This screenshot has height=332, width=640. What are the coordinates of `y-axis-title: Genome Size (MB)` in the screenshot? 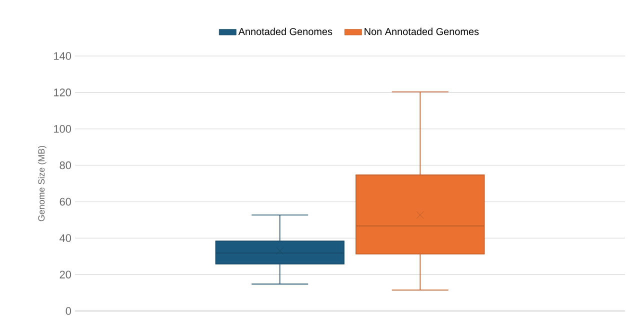 It's located at (42, 184).